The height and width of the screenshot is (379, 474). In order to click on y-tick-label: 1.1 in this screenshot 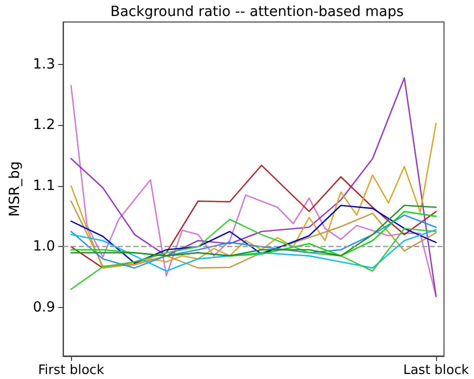, I will do `click(44, 186)`.